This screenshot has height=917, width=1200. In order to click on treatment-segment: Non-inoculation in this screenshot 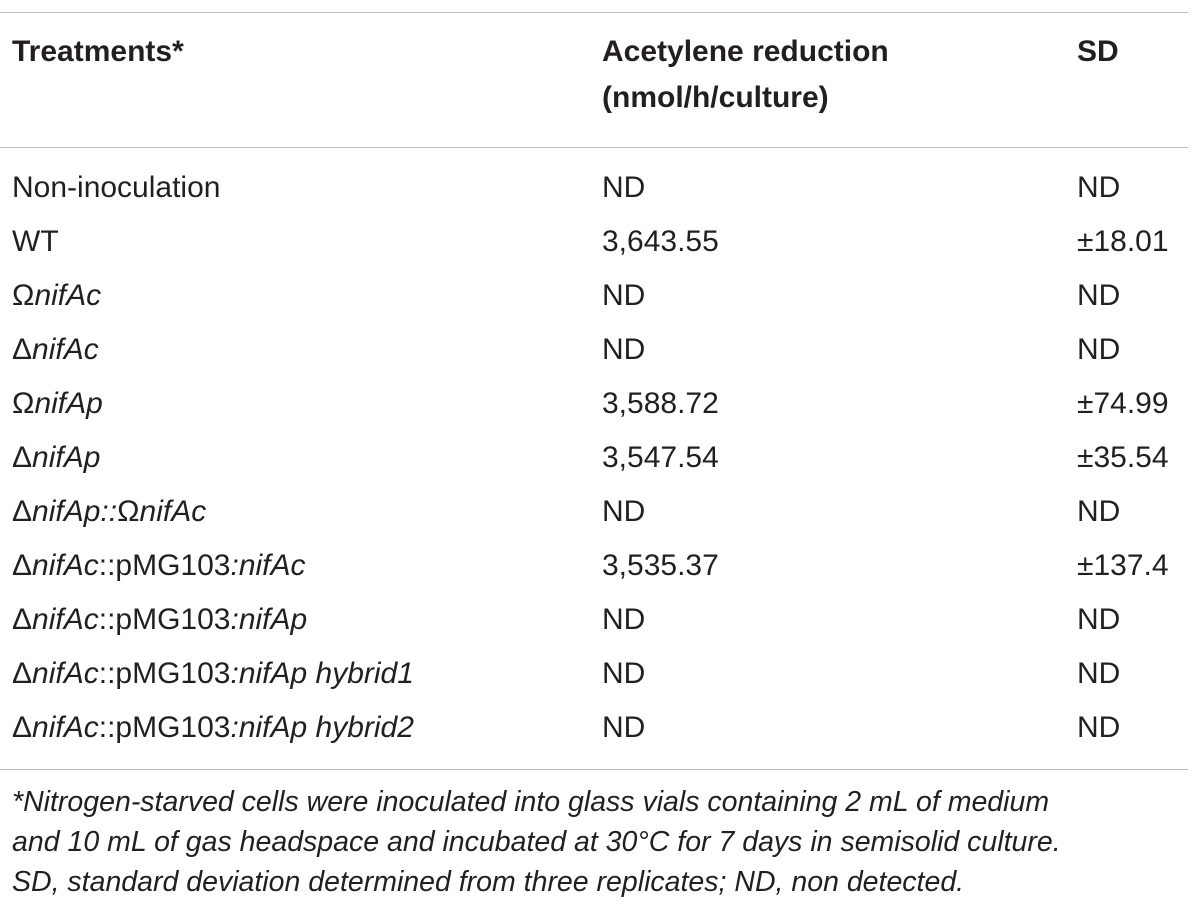, I will do `click(116, 187)`.